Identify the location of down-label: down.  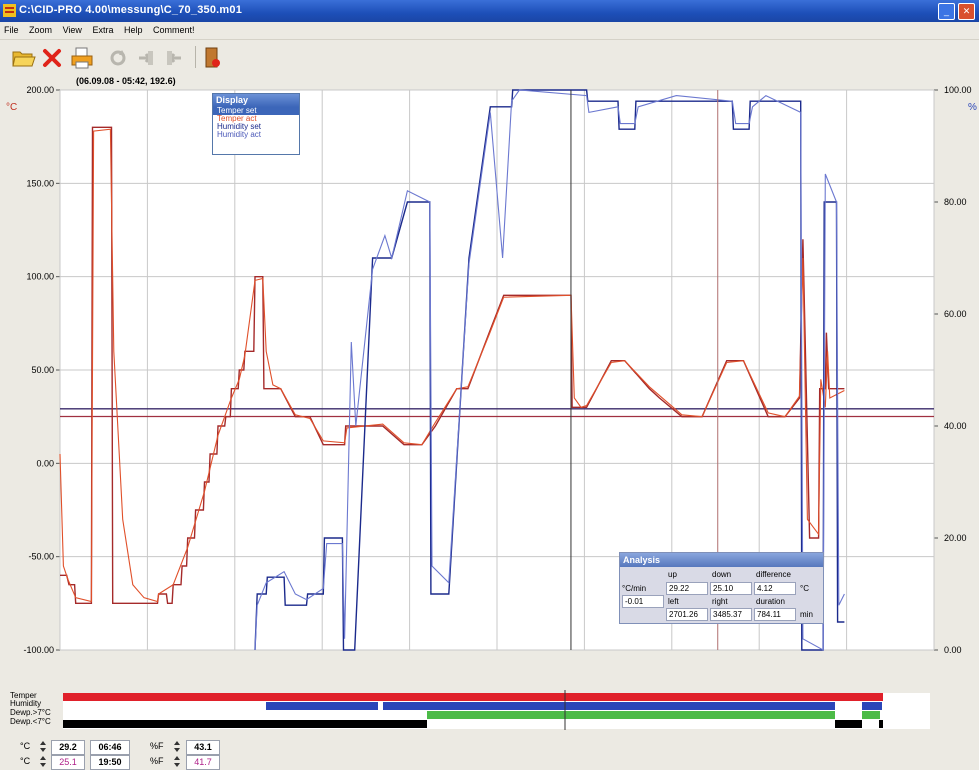
(722, 574).